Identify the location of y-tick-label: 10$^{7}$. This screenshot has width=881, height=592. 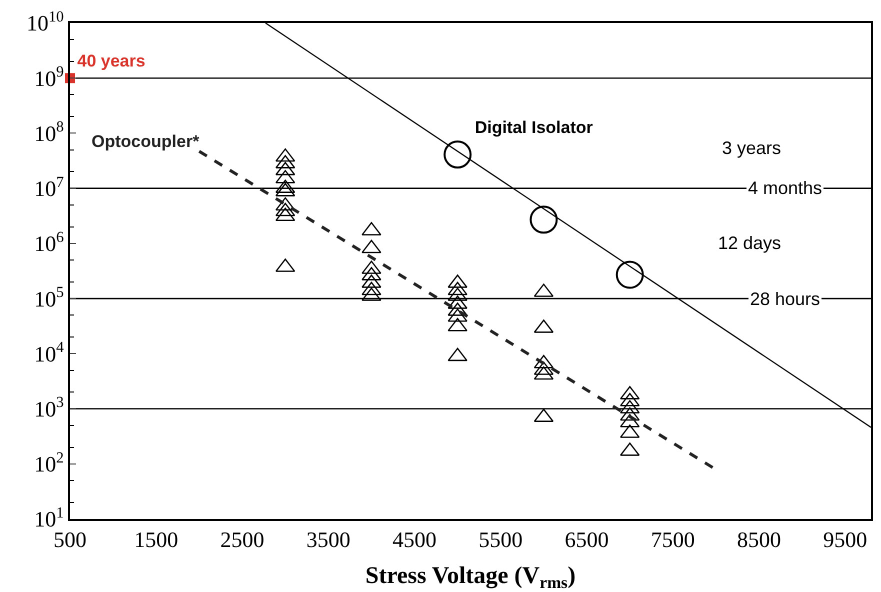
(49, 188).